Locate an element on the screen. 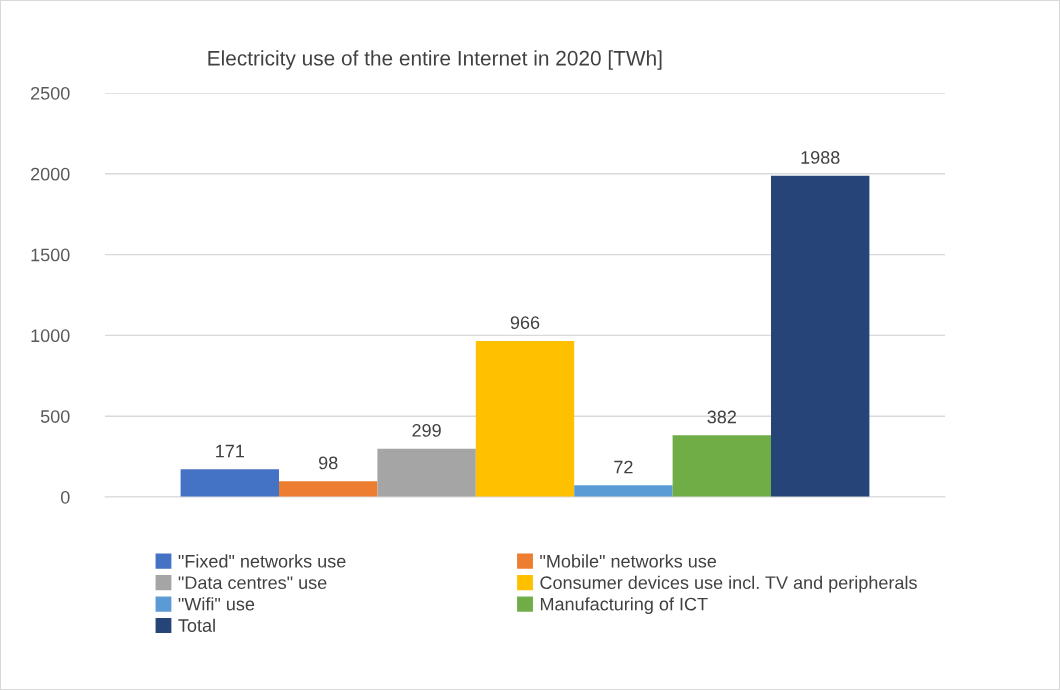 This screenshot has height=690, width=1060. y-tick-label: 2000 is located at coordinates (50, 174).